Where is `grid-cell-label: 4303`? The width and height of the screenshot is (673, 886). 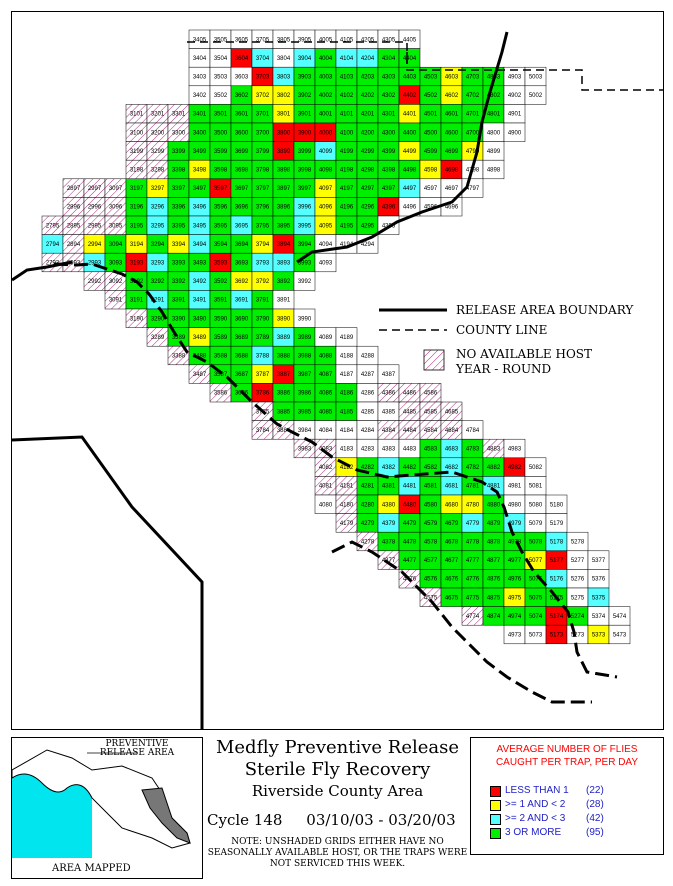
grid-cell-label: 4303 is located at coordinates (389, 78).